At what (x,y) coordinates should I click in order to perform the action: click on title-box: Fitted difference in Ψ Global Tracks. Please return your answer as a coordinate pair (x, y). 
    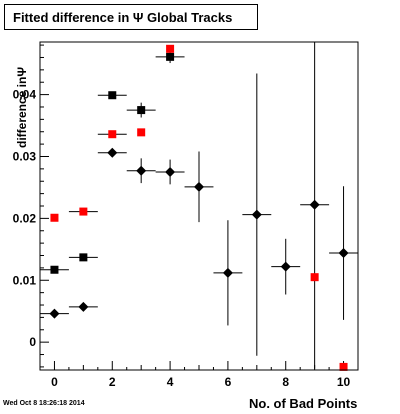
    Looking at the image, I should click on (131, 17).